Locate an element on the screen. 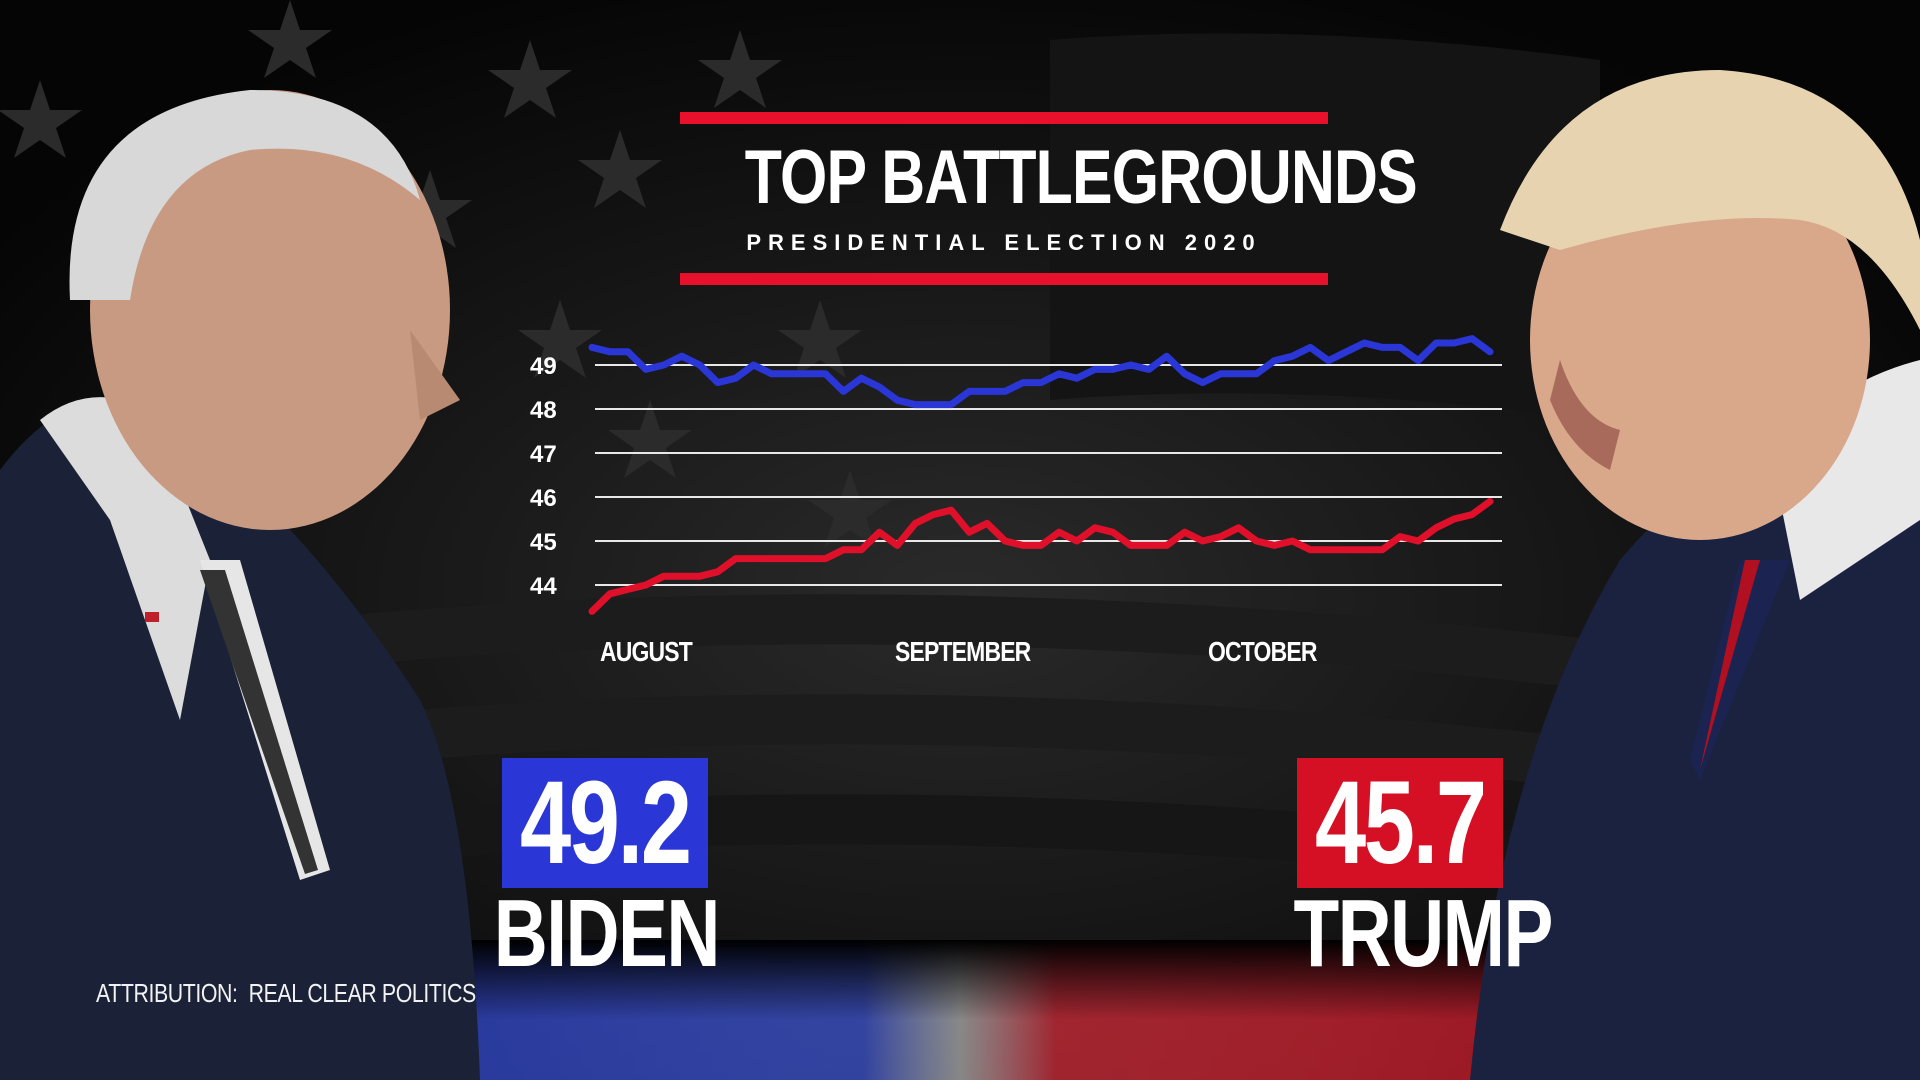 This screenshot has width=1920, height=1080. y-tick-label: 48 is located at coordinates (543, 410).